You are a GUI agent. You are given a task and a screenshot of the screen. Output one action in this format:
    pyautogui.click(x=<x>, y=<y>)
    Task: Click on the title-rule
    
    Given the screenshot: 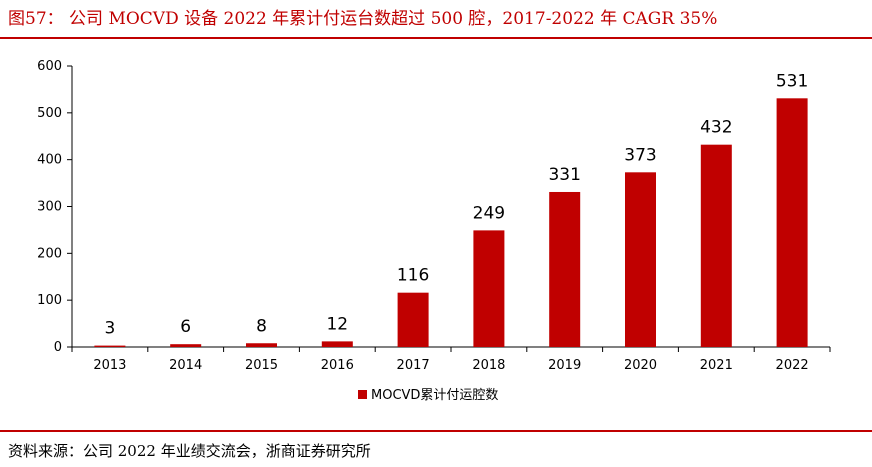 What is the action you would take?
    pyautogui.click(x=436, y=38)
    